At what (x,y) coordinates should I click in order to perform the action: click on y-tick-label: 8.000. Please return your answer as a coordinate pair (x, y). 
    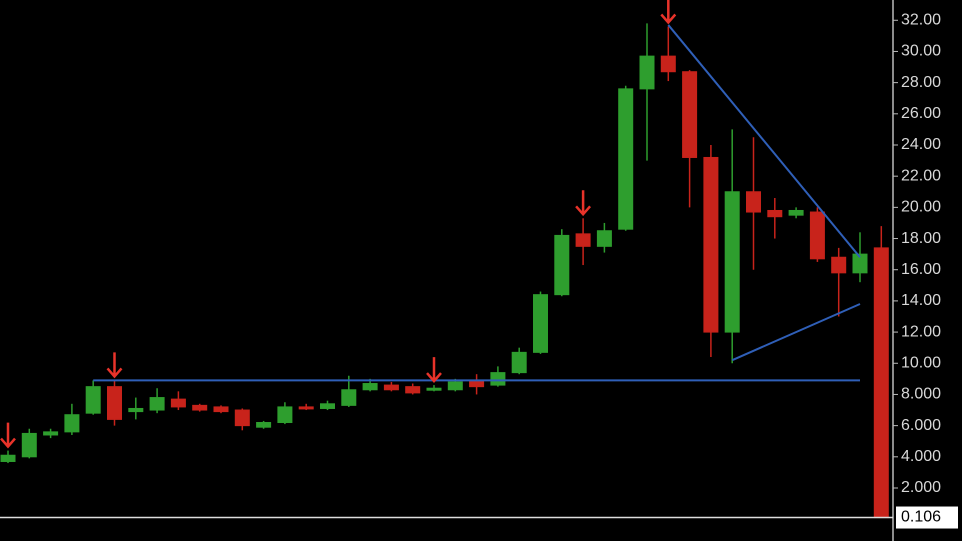
    Looking at the image, I should click on (921, 394).